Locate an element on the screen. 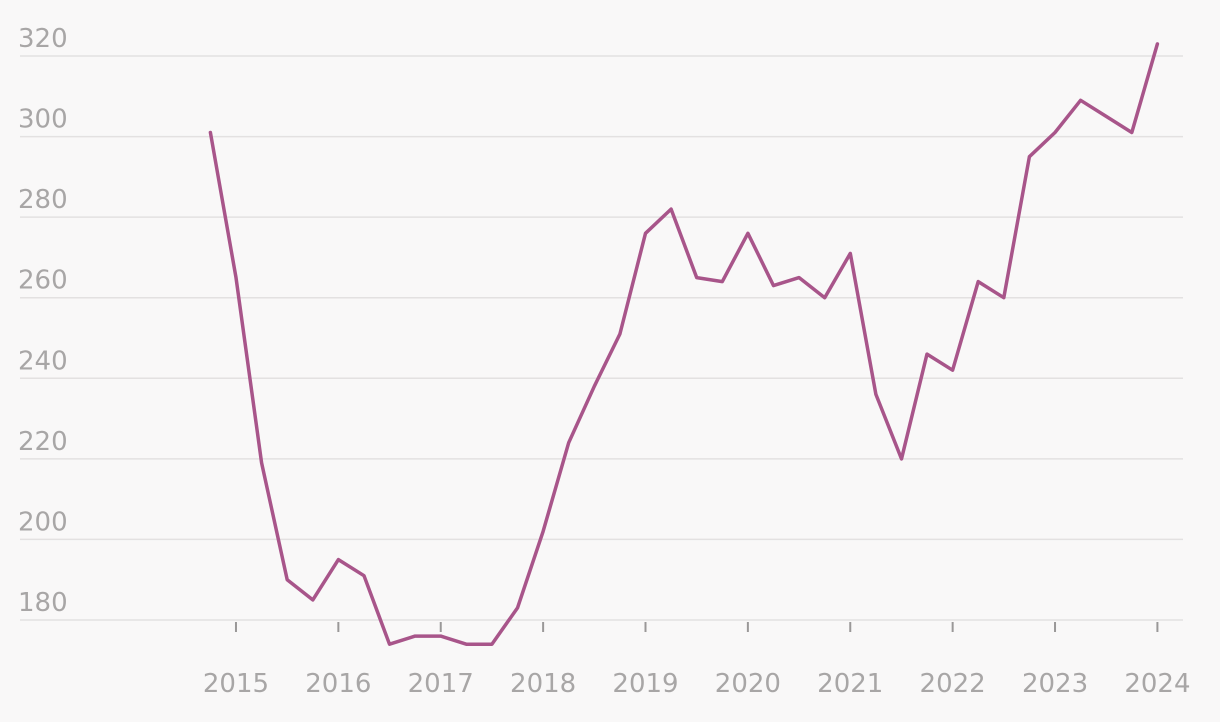  y-axis: 180 200 220 240 260 280 300 320 is located at coordinates (43, 321).